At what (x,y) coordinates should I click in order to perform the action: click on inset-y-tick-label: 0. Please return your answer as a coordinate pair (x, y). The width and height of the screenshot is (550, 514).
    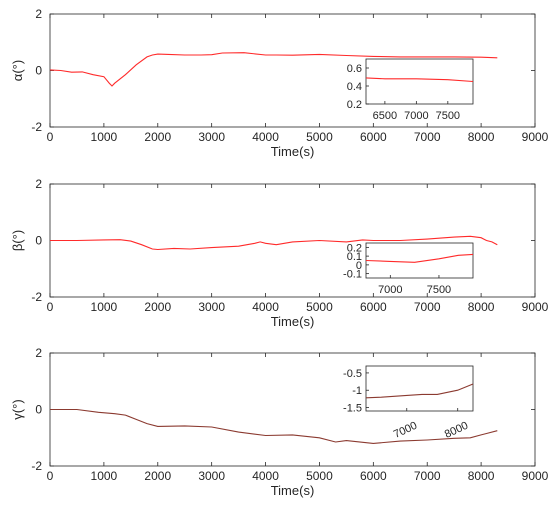
    Looking at the image, I should click on (359, 266).